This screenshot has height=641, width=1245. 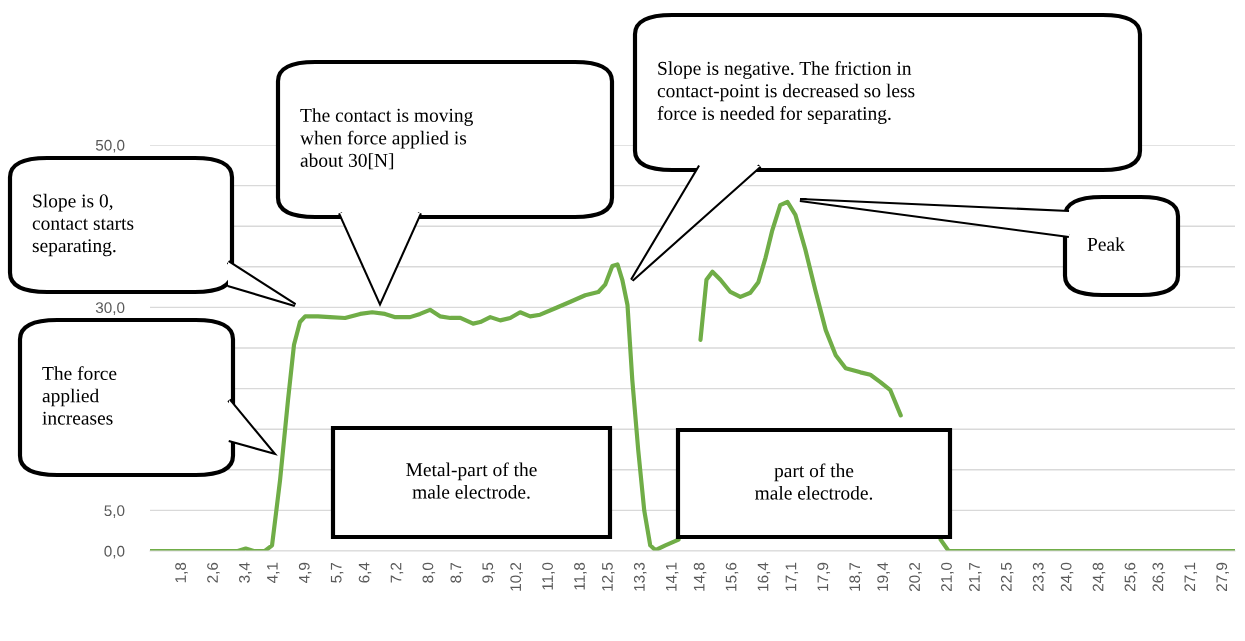 What do you see at coordinates (245, 572) in the screenshot?
I see `x-tick-label: 3,4` at bounding box center [245, 572].